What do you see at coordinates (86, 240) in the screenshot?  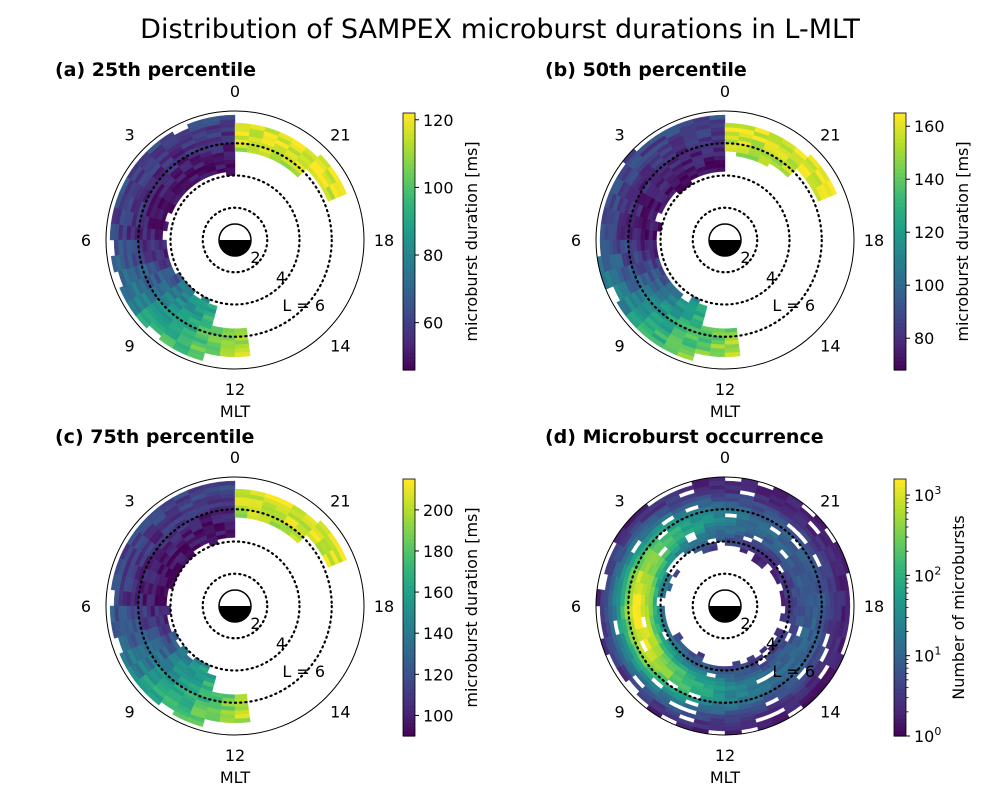 I see `mlt-tick-label: 6` at bounding box center [86, 240].